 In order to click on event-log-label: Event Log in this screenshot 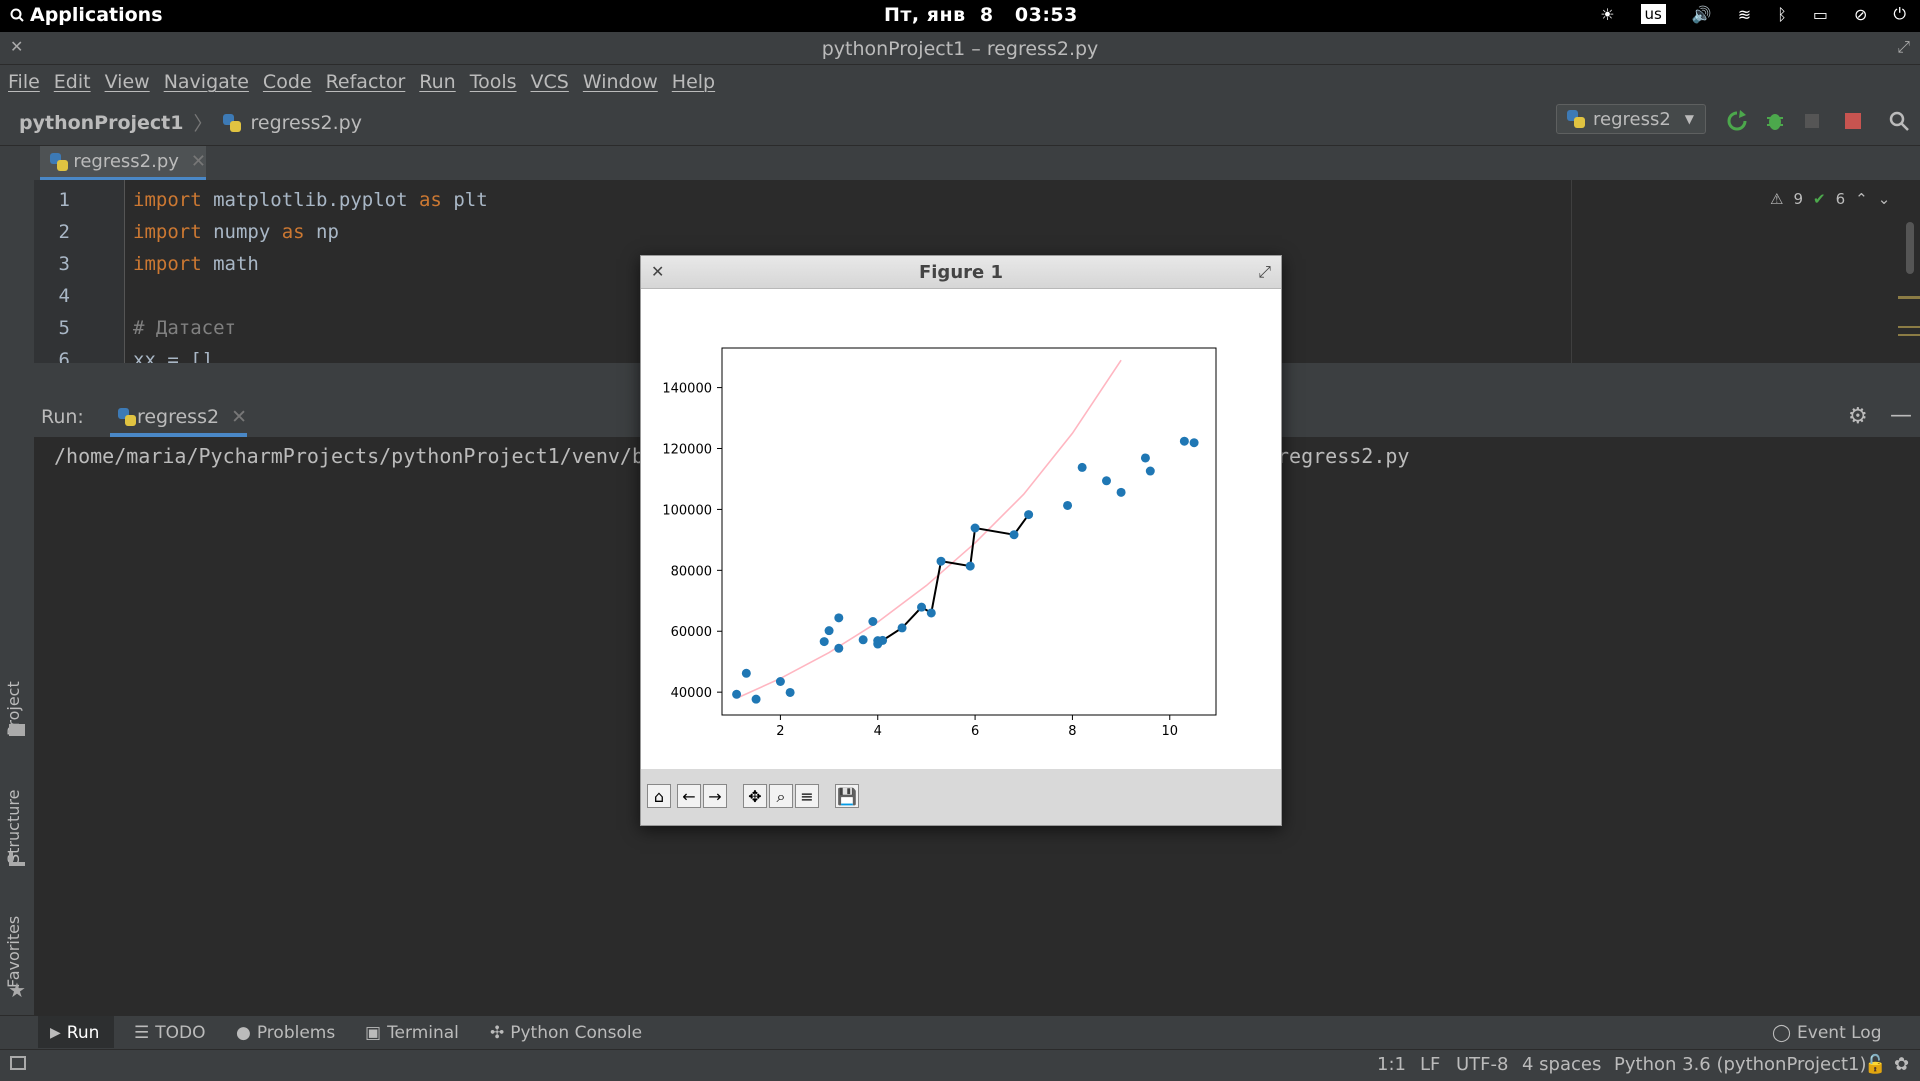, I will do `click(1839, 1033)`.